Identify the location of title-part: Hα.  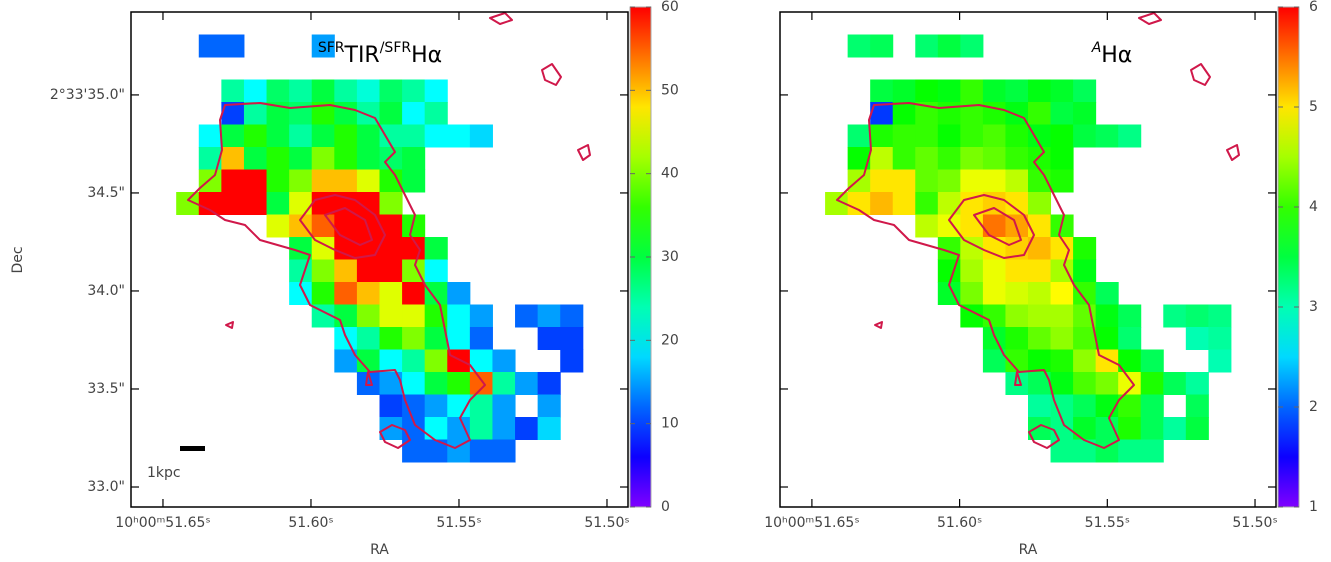
(426, 55).